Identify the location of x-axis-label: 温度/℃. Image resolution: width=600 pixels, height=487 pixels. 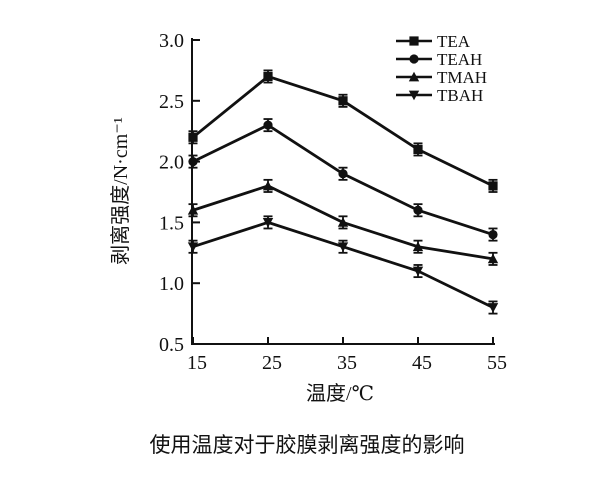
(340, 393).